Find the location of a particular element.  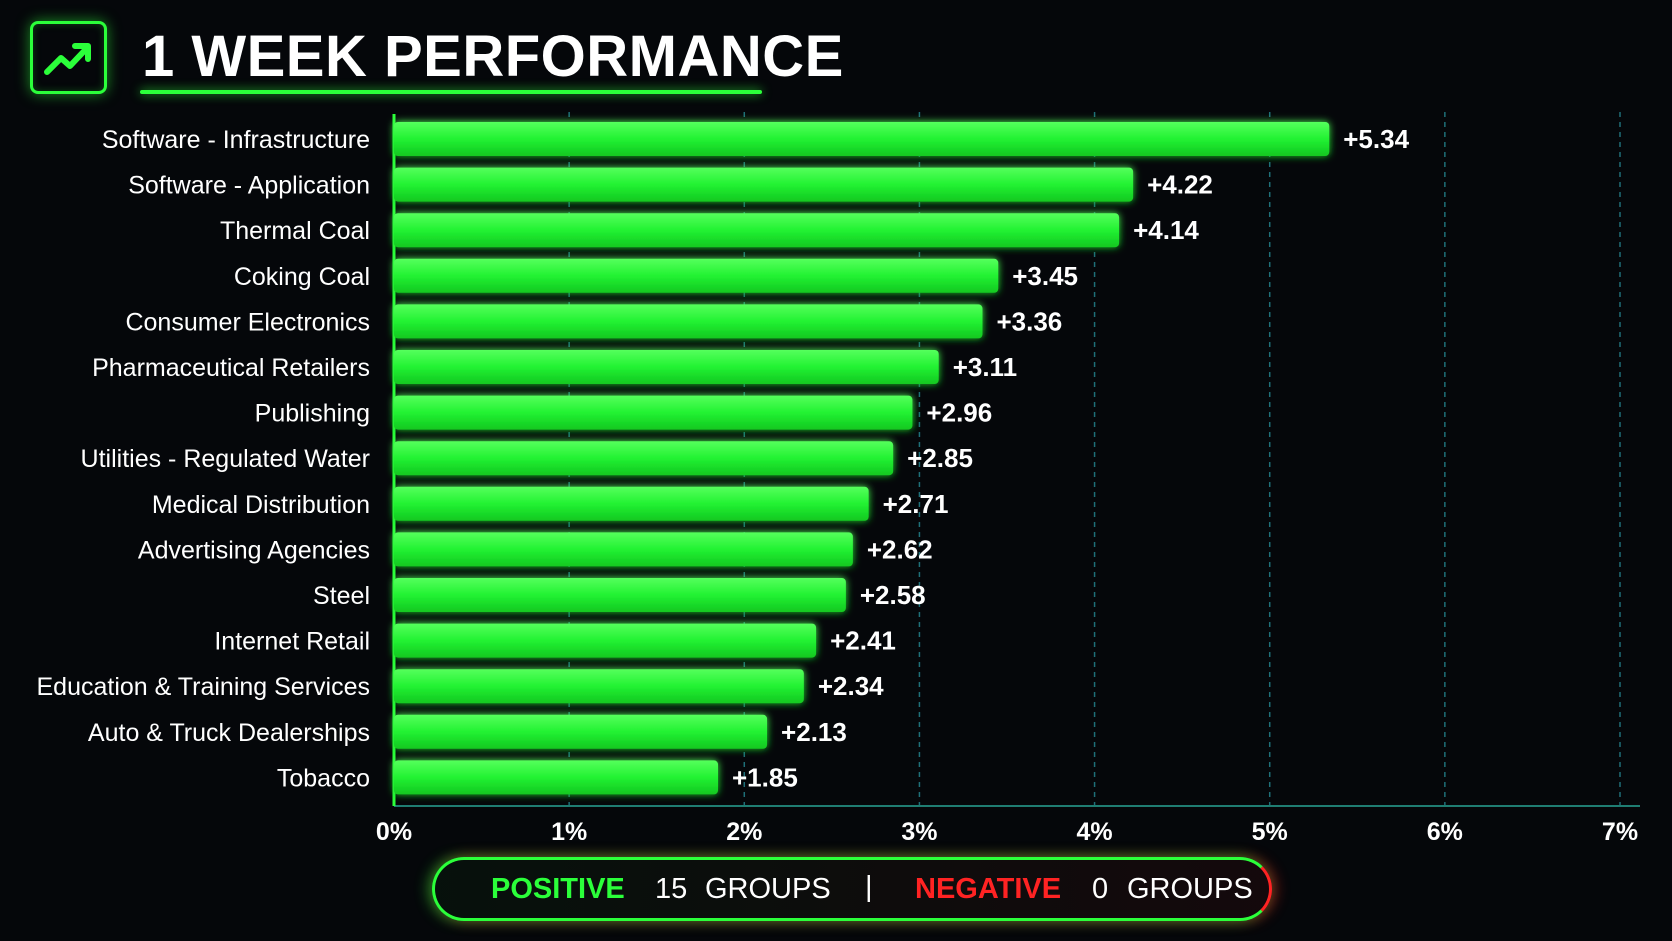

value-label: +3.45 is located at coordinates (1045, 276).